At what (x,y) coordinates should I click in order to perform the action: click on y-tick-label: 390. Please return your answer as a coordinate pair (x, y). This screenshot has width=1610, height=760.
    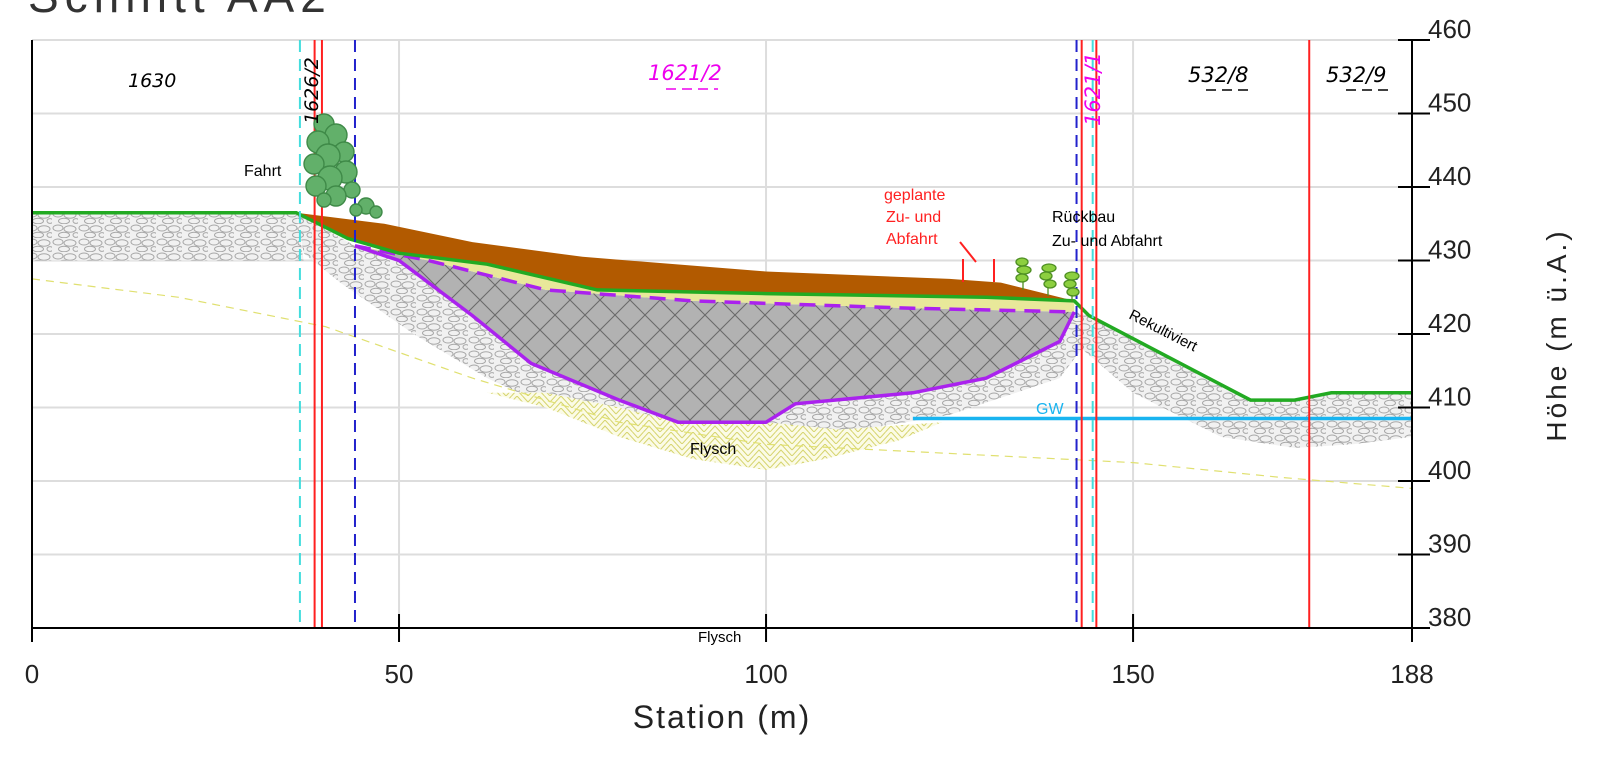
    Looking at the image, I should click on (1449, 544).